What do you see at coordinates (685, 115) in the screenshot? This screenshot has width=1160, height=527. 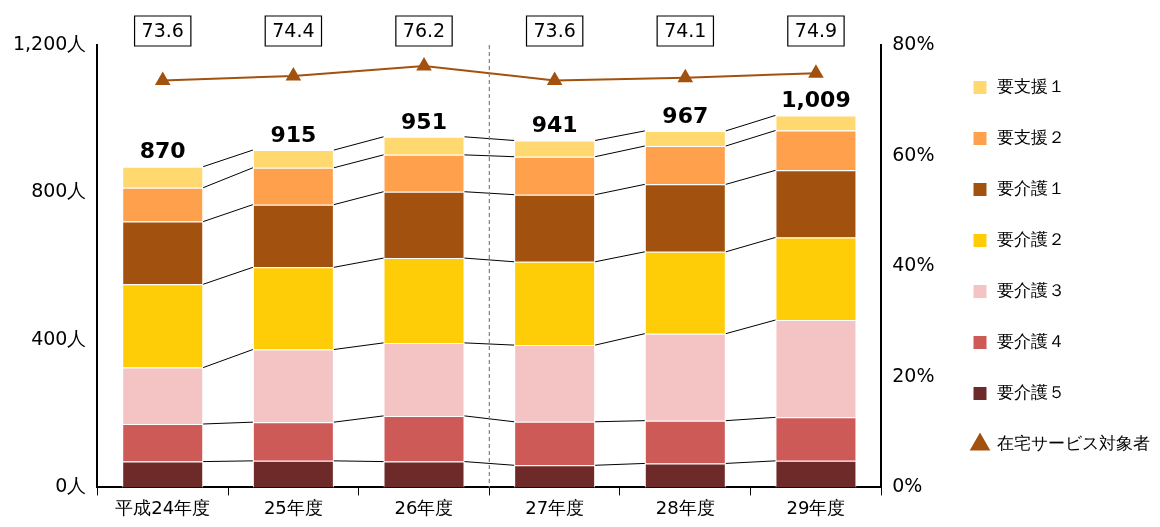 I see `total-label: 967` at bounding box center [685, 115].